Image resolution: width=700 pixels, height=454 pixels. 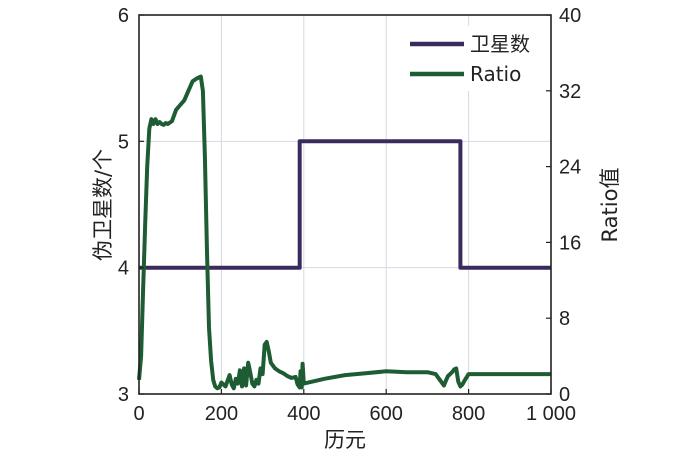 What do you see at coordinates (138, 414) in the screenshot?
I see `x-tick-label: 0` at bounding box center [138, 414].